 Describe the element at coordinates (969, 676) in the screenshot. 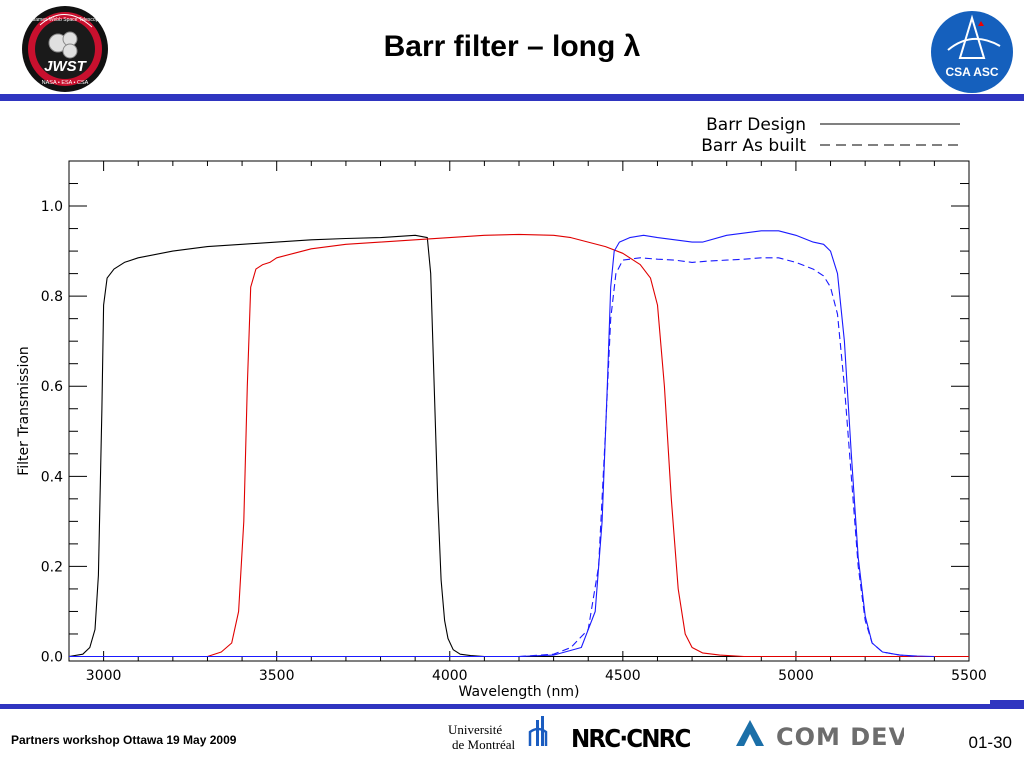

I see `x-tick-label: 5500` at that location.